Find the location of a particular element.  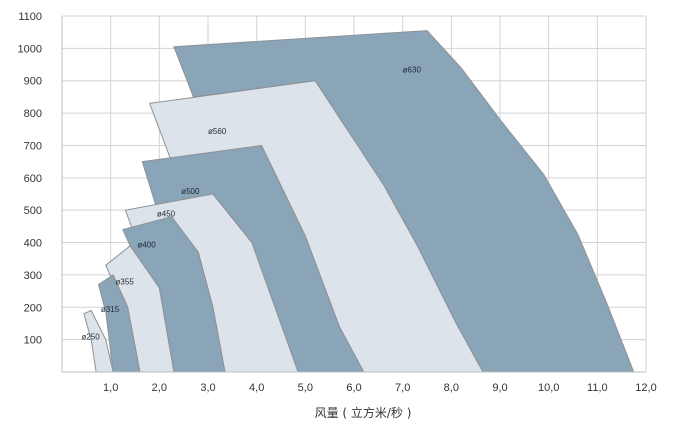

x-tick-label: 2,0 is located at coordinates (159, 388).